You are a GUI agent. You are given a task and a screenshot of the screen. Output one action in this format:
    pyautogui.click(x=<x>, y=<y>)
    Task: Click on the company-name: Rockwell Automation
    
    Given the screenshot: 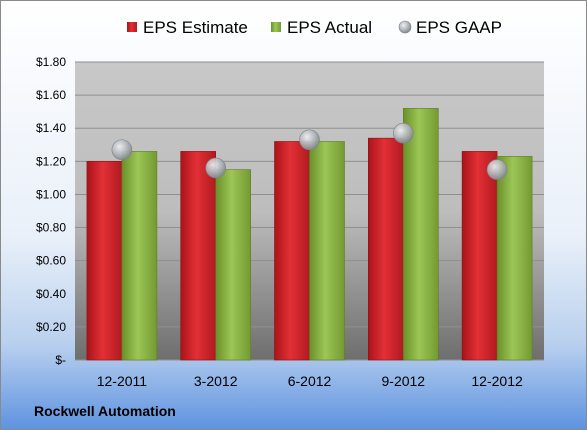 What is the action you would take?
    pyautogui.click(x=105, y=411)
    